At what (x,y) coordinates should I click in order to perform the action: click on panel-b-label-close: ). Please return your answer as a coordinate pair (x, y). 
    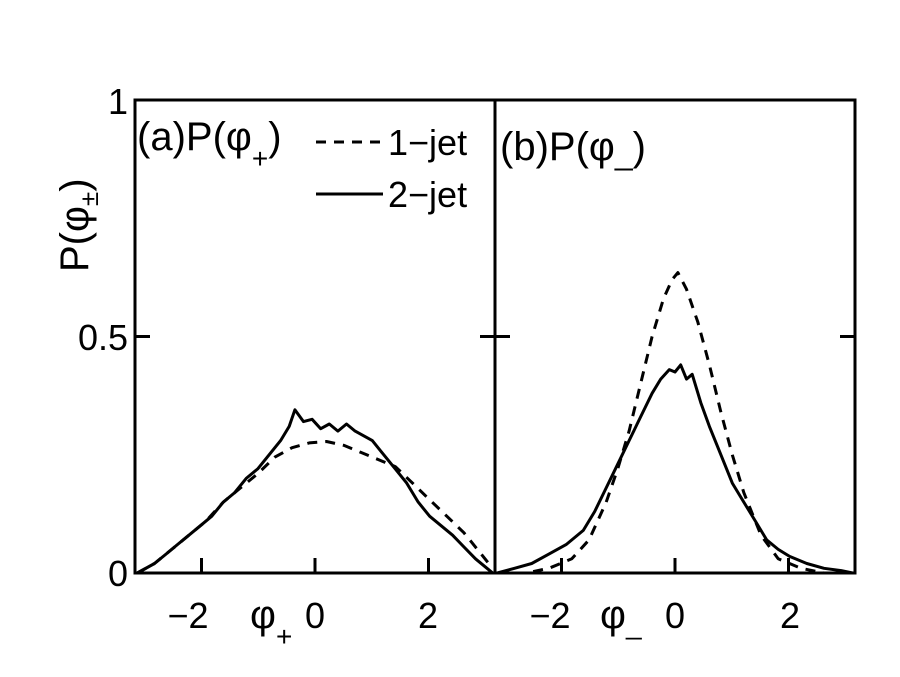
    Looking at the image, I should click on (639, 147).